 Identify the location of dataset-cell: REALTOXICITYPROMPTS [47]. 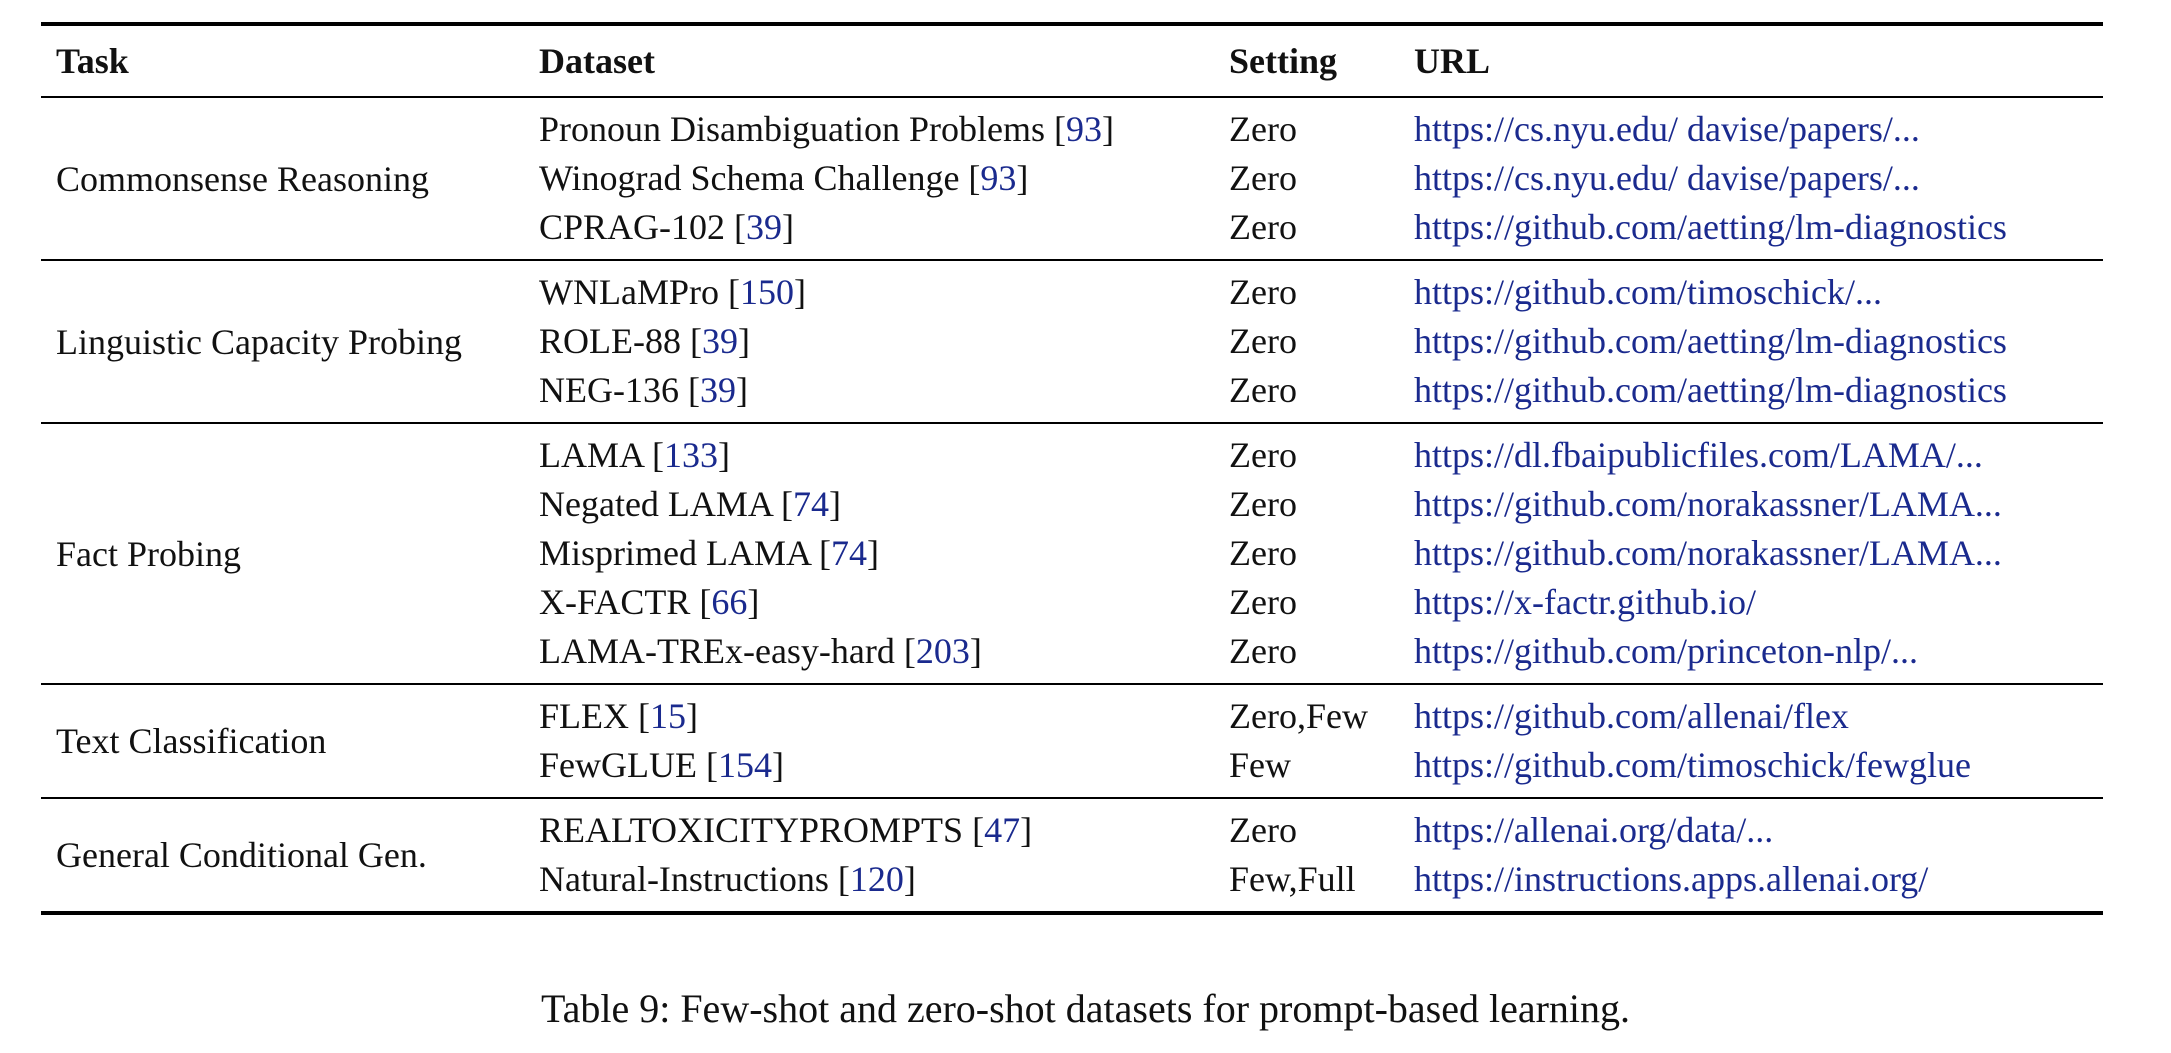
(786, 830).